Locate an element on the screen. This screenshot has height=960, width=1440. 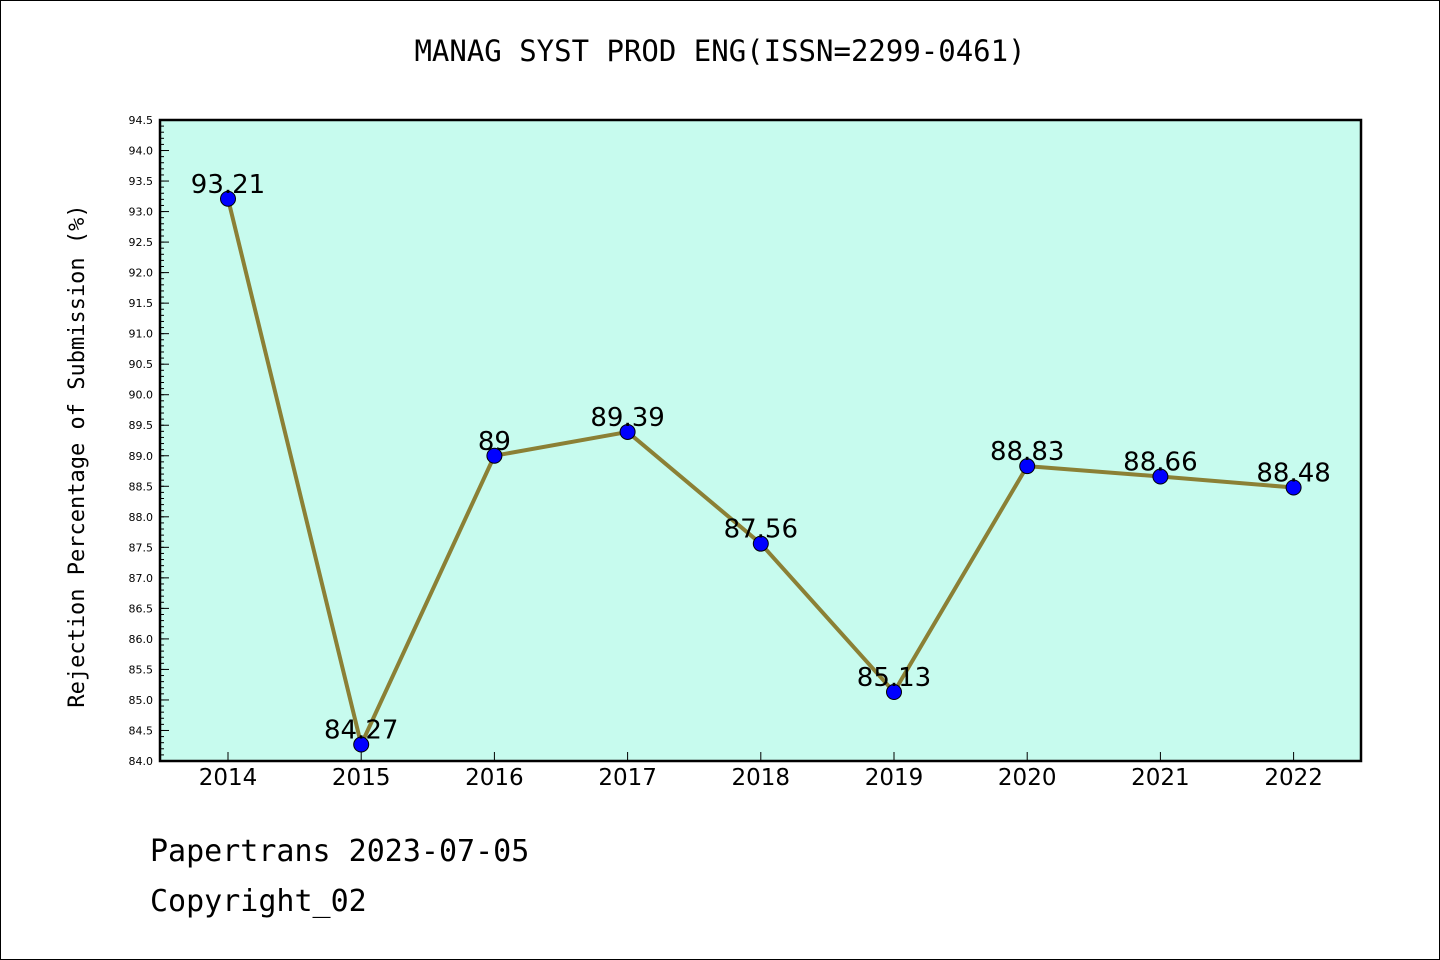
x-tick-label: 2017 is located at coordinates (627, 778).